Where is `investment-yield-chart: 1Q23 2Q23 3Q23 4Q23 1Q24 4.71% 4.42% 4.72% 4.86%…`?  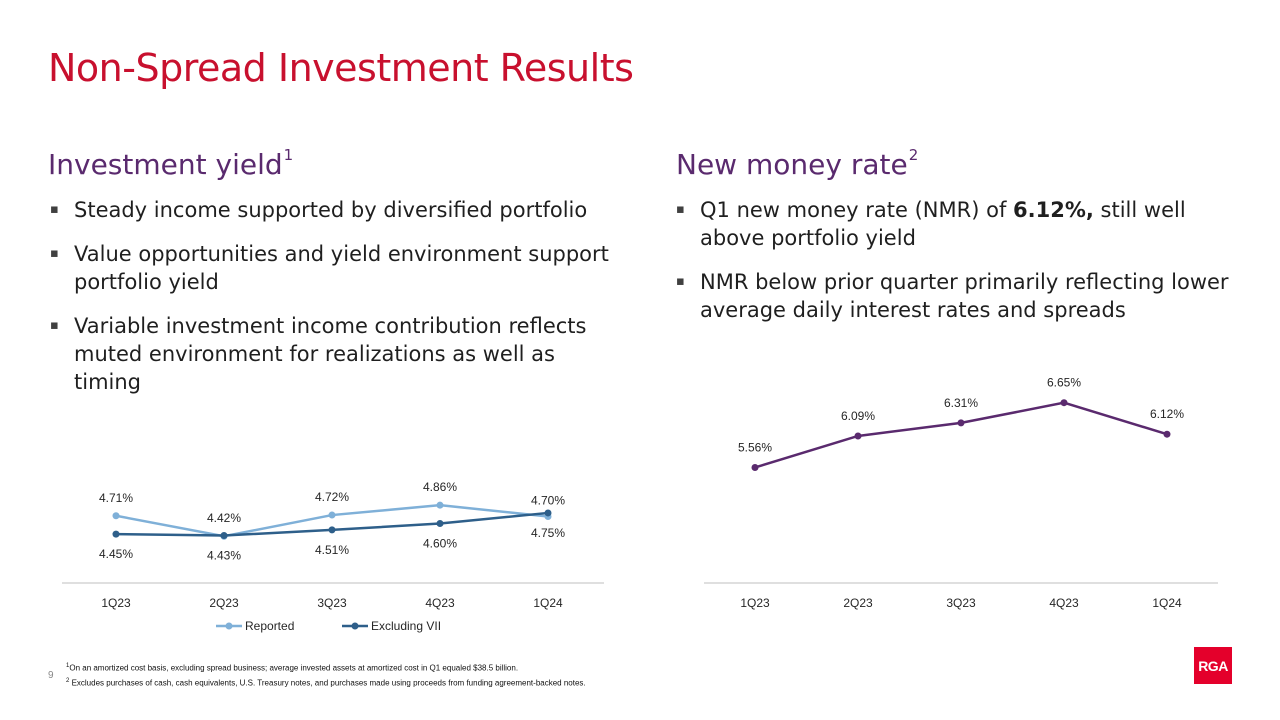
investment-yield-chart: 1Q23 2Q23 3Q23 4Q23 1Q24 4.71% 4.42% 4.72% 4.86%… is located at coordinates (333, 556).